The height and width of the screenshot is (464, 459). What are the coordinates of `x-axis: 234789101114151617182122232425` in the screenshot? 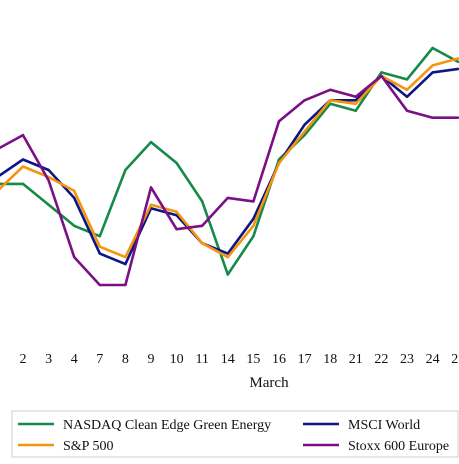 It's located at (239, 359).